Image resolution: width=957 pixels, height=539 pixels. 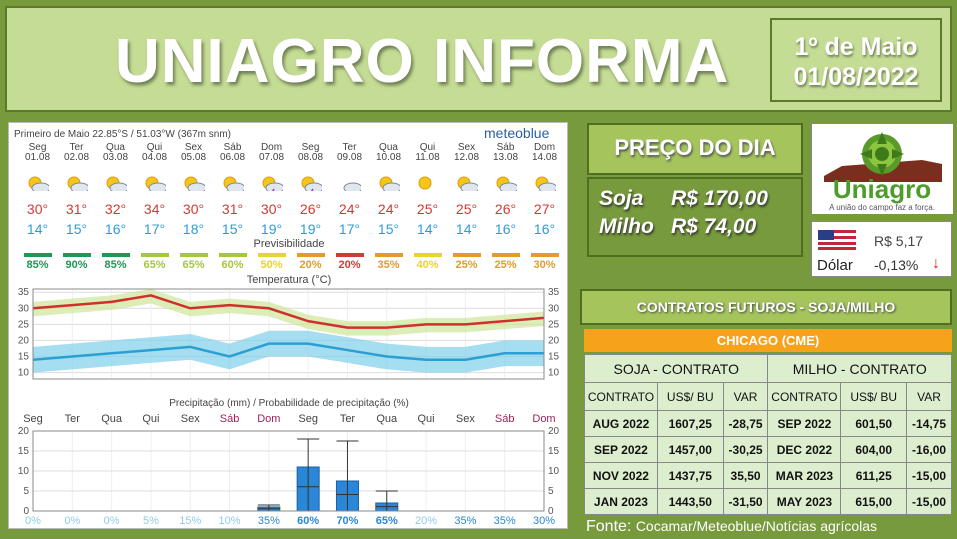 I want to click on day-label: Qui 04.08, so click(x=154, y=153).